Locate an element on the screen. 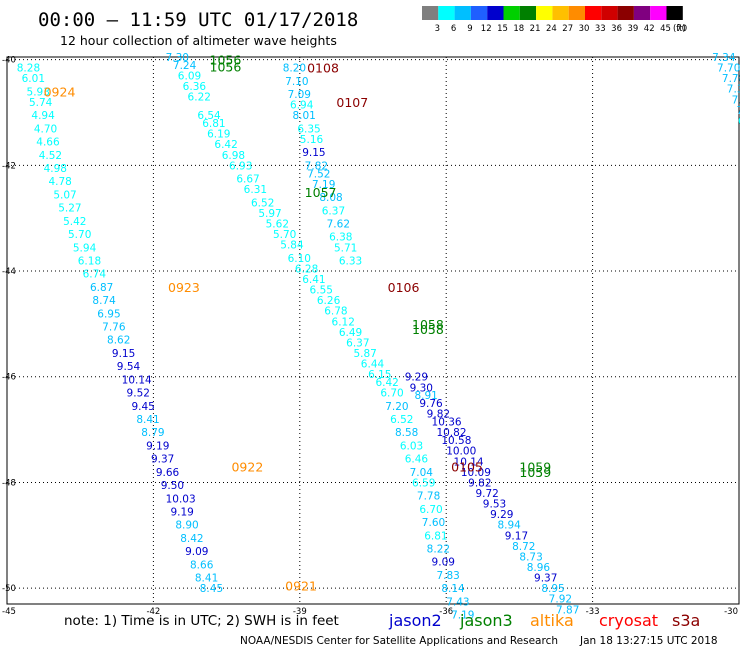 This screenshot has width=740, height=650. wave-height-value: 5.74 is located at coordinates (41, 103).